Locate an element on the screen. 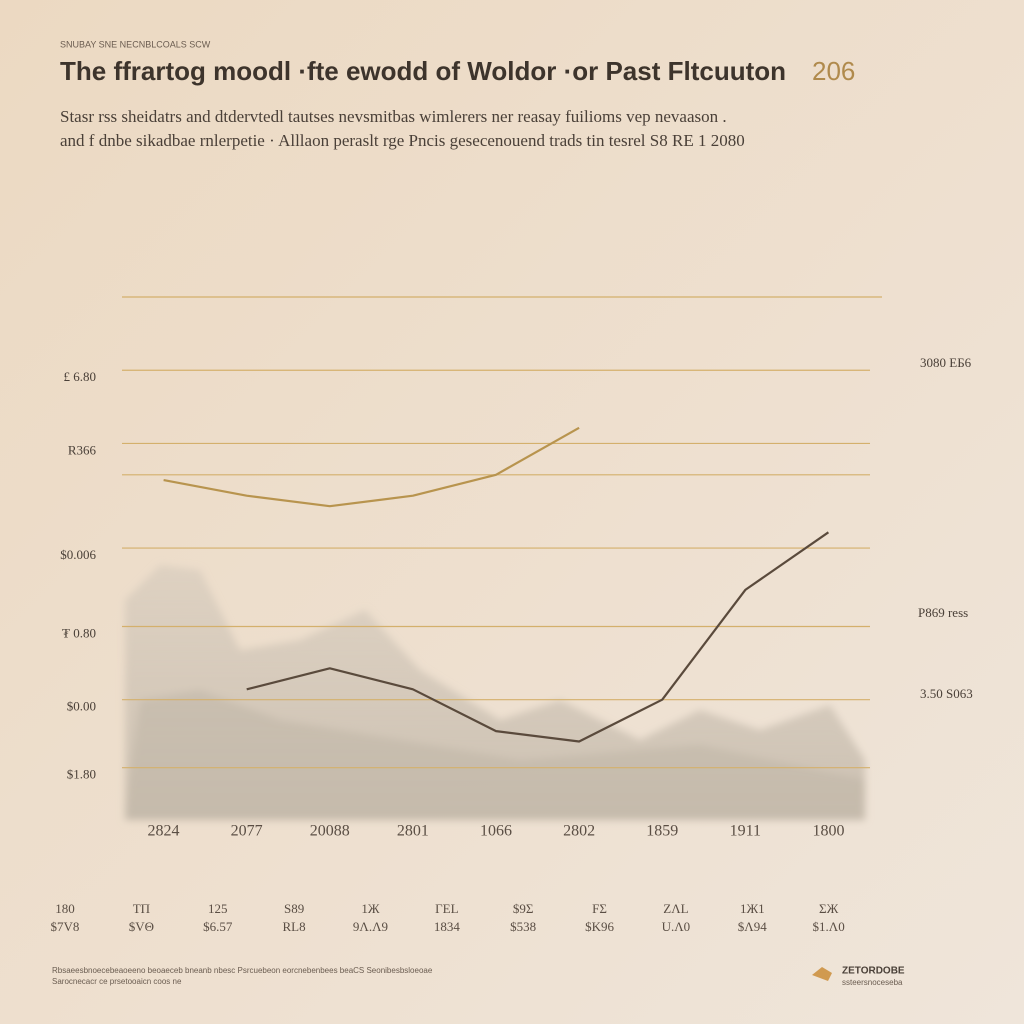 This screenshot has height=1029, width=1024. kicker: SNUBAY SNE NECNBLCOALS SCW is located at coordinates (135, 44).